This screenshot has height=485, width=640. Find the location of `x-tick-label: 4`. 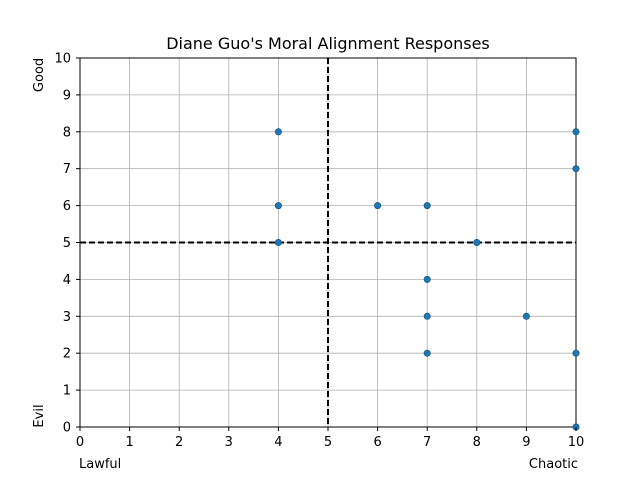

x-tick-label: 4 is located at coordinates (278, 442).